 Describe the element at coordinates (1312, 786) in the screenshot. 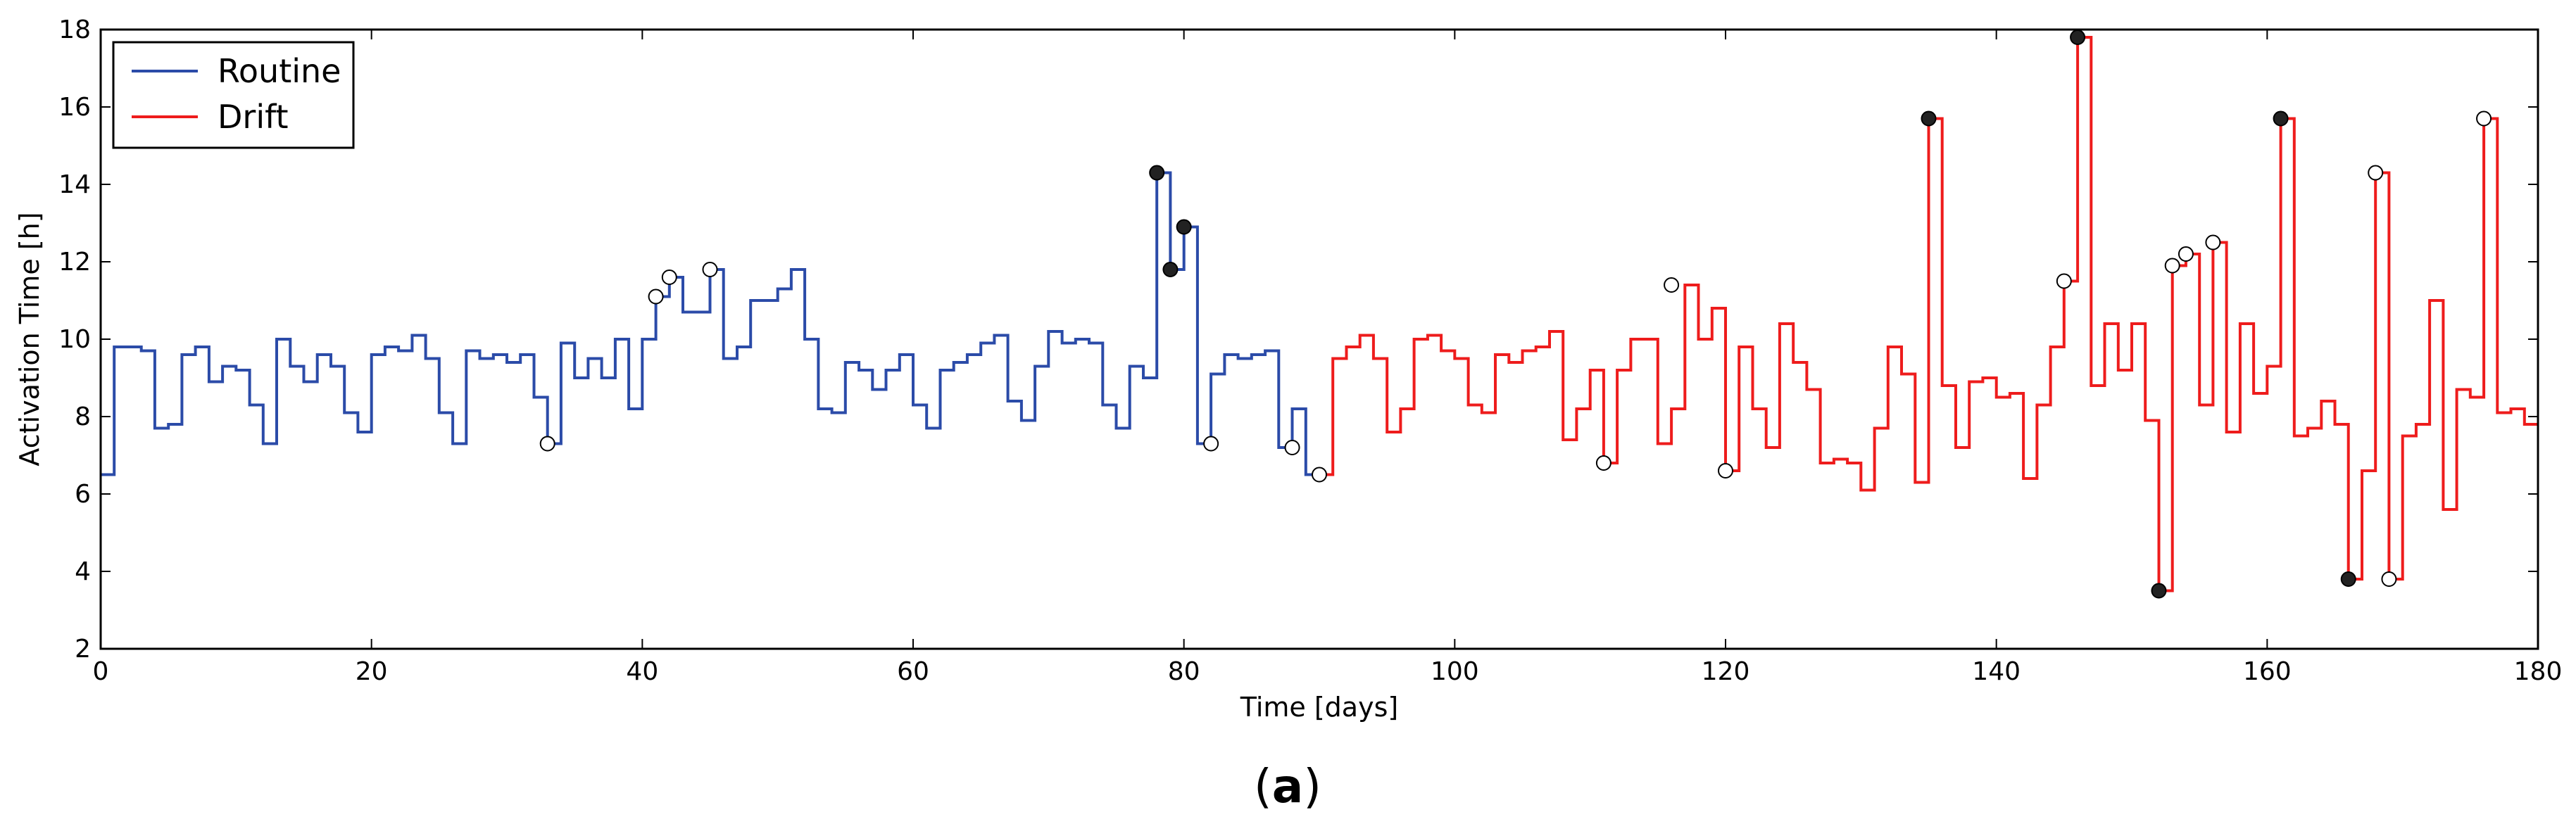

I see `caption-close: )` at that location.